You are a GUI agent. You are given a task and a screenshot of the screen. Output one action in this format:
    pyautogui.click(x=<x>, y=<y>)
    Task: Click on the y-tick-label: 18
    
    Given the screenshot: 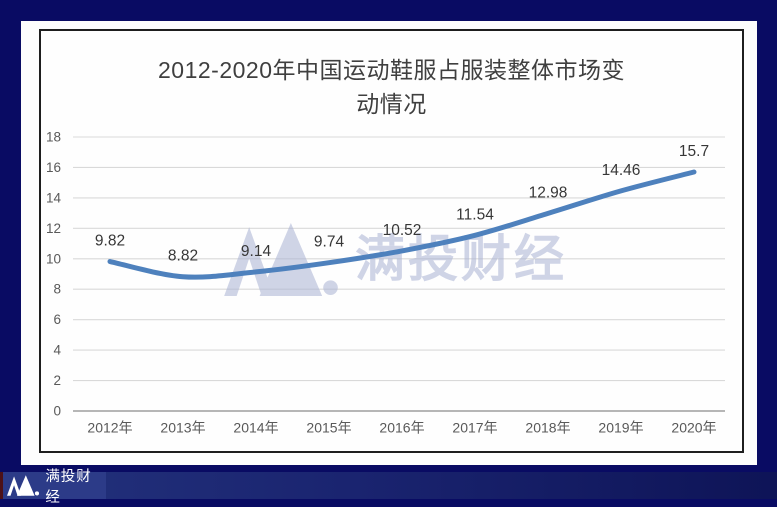 What is the action you would take?
    pyautogui.click(x=53, y=137)
    